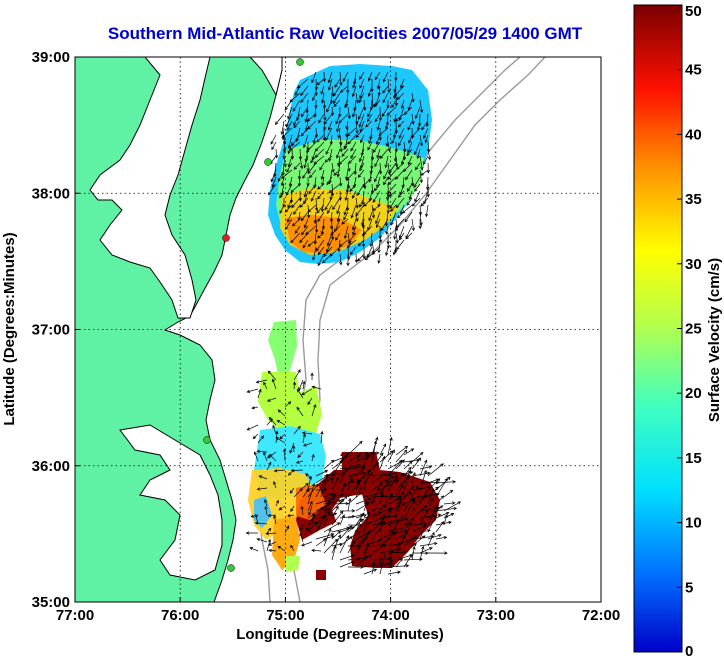 Image resolution: width=724 pixels, height=664 pixels. What do you see at coordinates (693, 70) in the screenshot?
I see `colorbar-tick-label: 45` at bounding box center [693, 70].